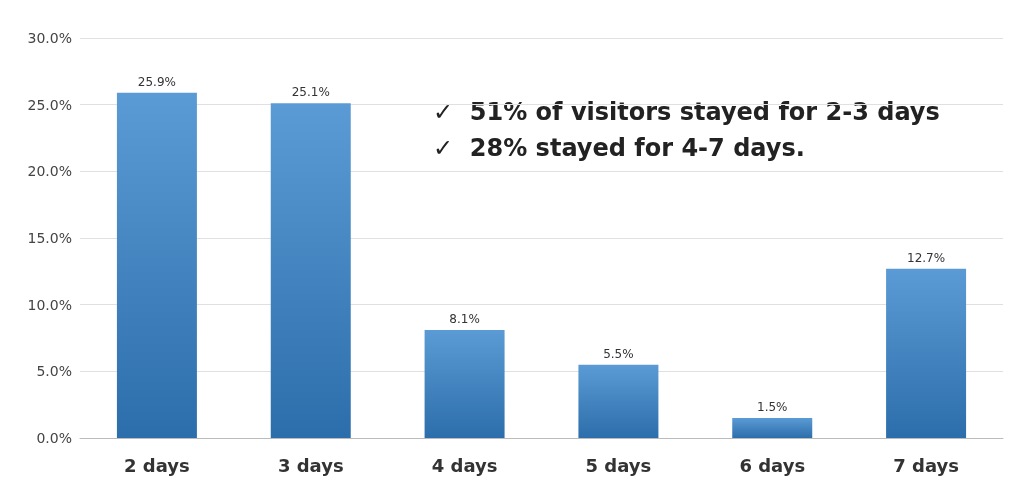 Image resolution: width=1031 pixels, height=497 pixels. What do you see at coordinates (926, 465) in the screenshot?
I see `x-tick-label: 7 days` at bounding box center [926, 465].